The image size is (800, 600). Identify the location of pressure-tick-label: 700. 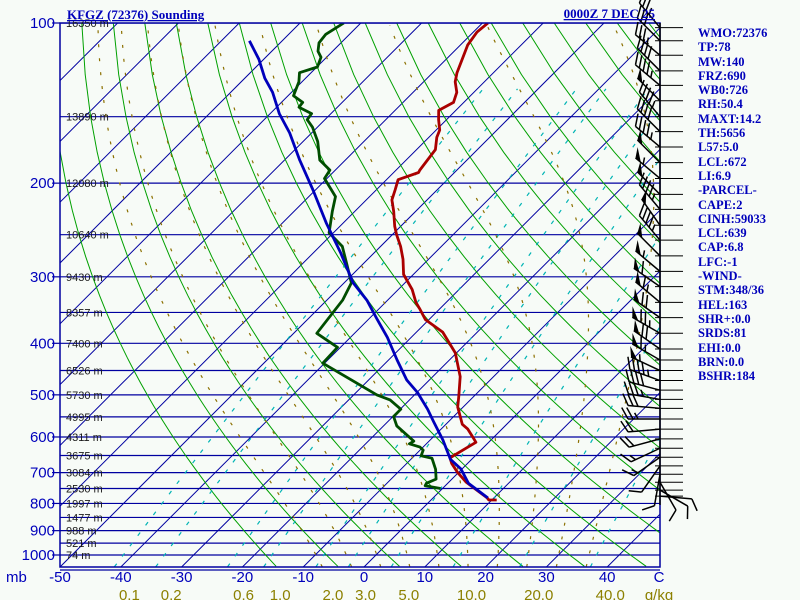
(42, 473).